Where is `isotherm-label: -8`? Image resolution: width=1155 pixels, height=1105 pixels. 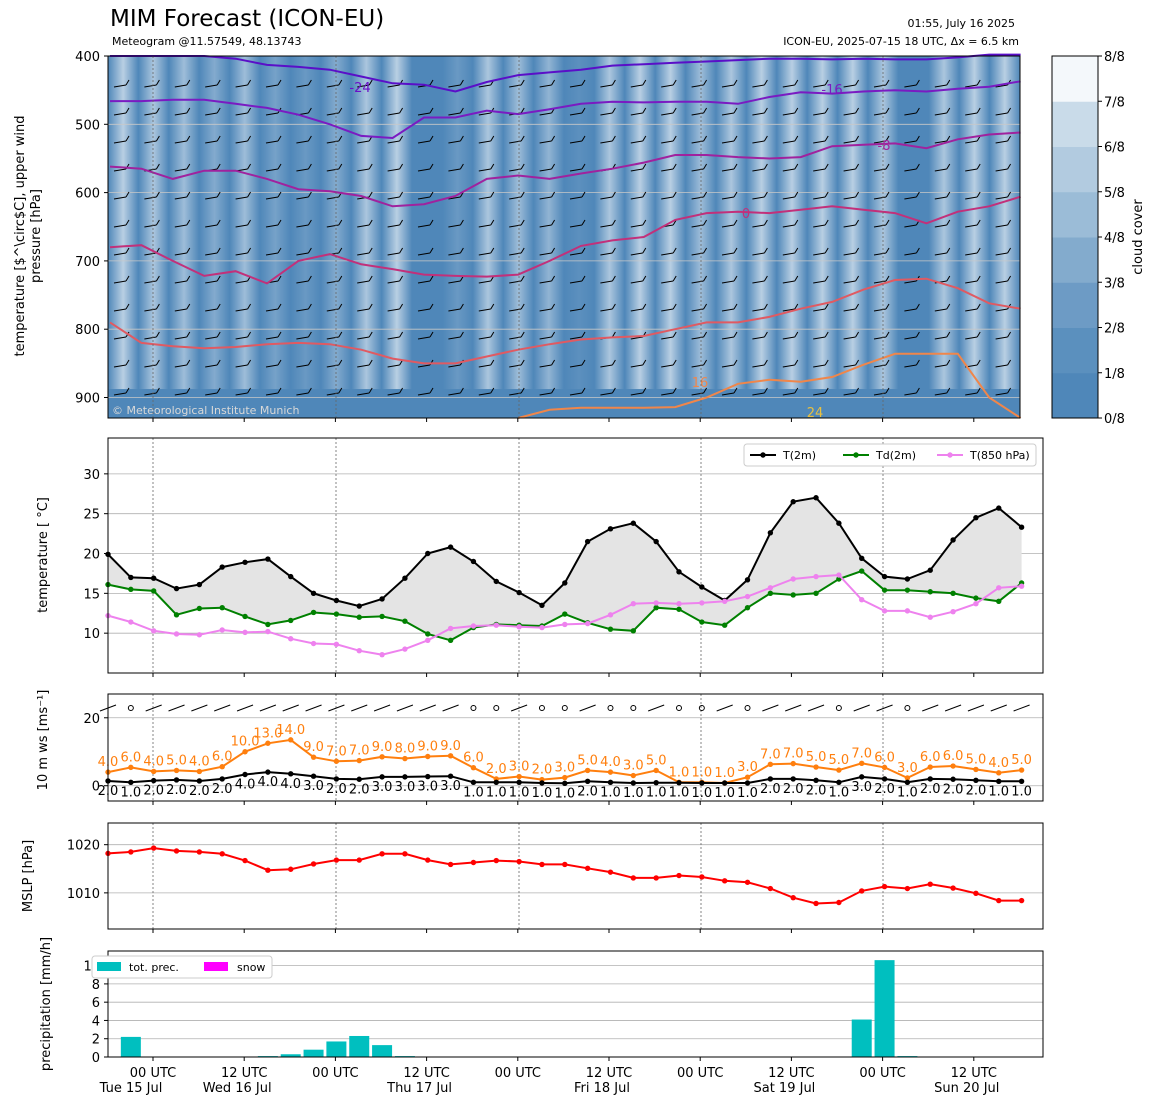 isotherm-label: -8 is located at coordinates (884, 146).